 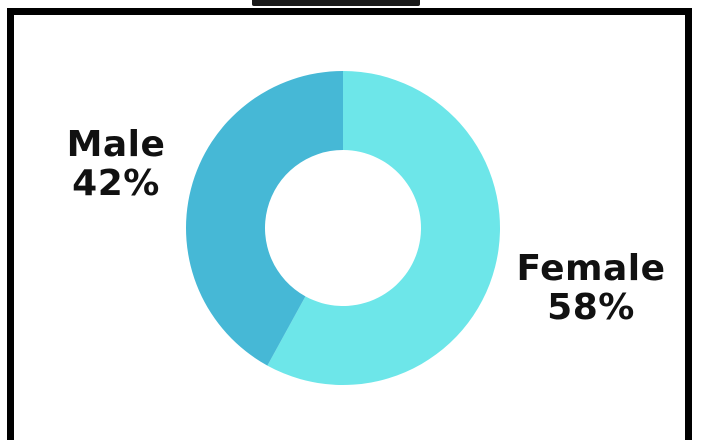 I want to click on female-label-name: Female, so click(x=591, y=268).